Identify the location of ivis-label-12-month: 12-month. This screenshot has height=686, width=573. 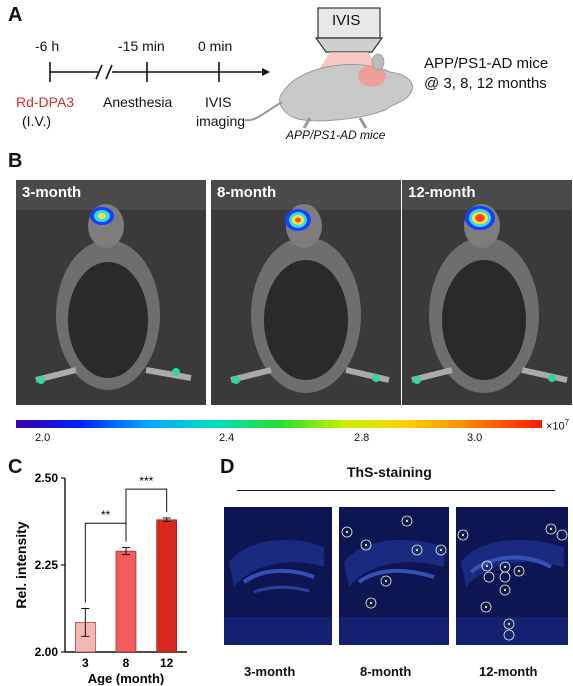
(442, 192).